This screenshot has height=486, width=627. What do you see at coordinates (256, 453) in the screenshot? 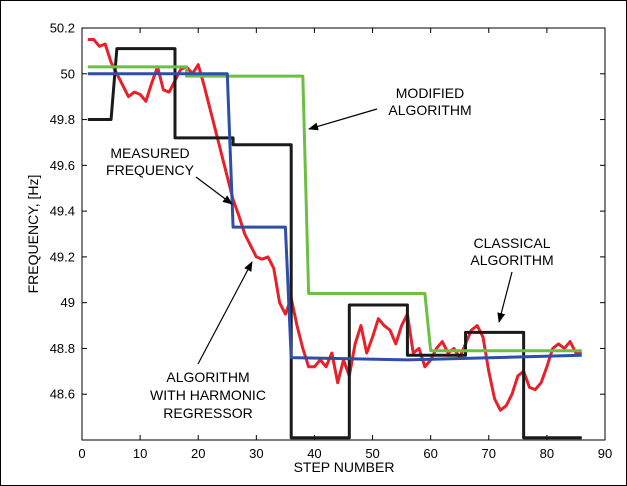
I see `x-tick-label: 30` at bounding box center [256, 453].